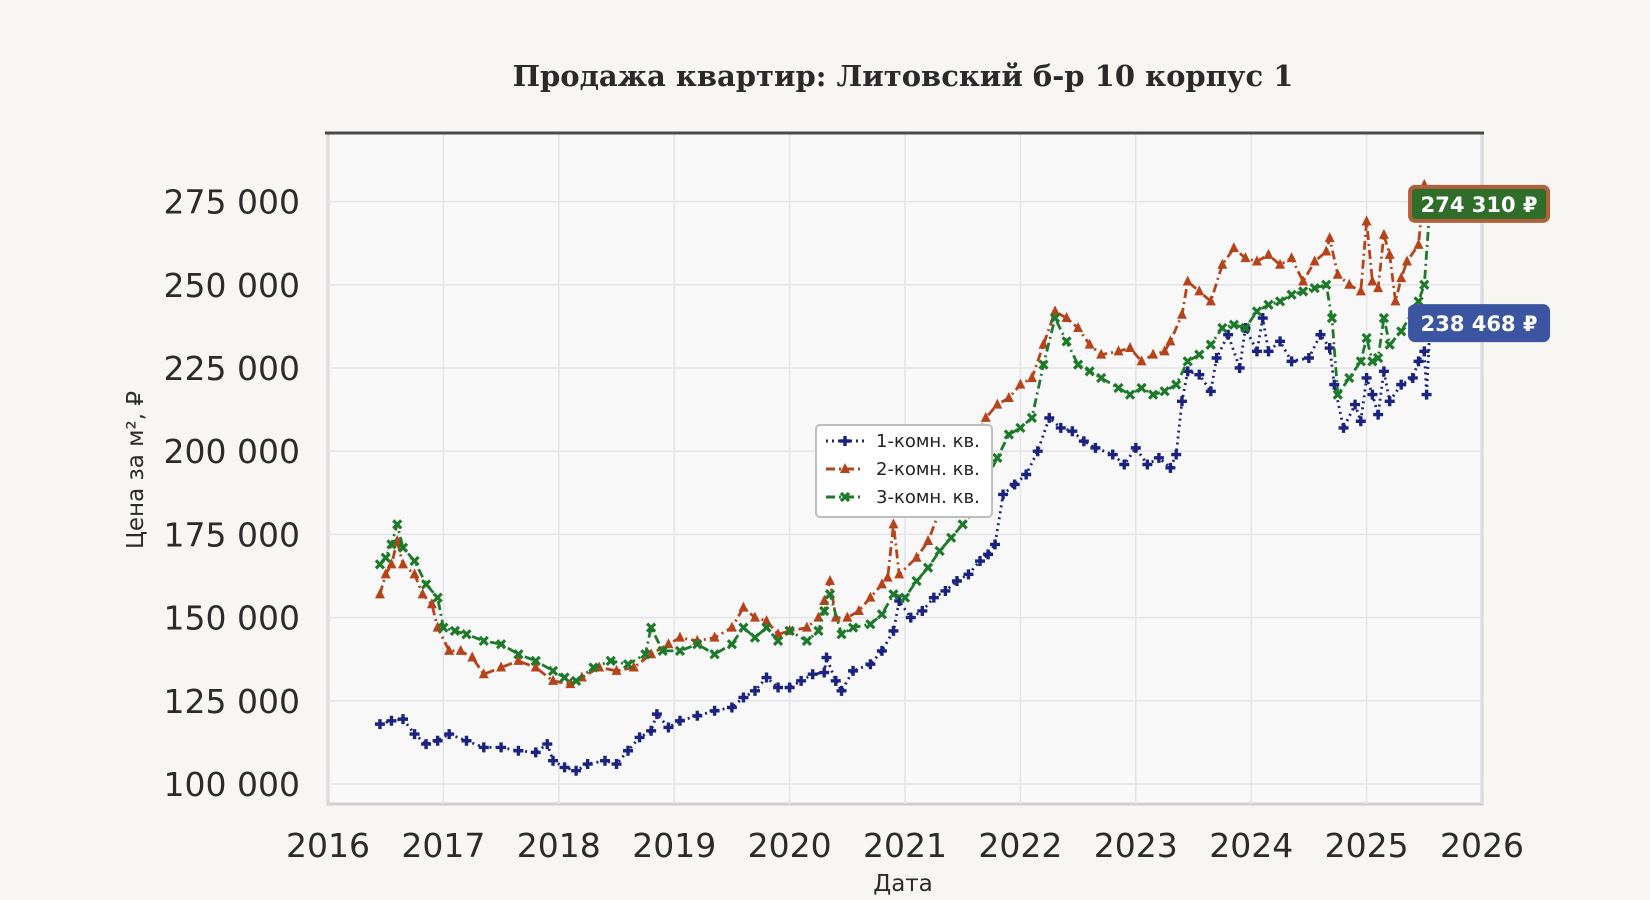  What do you see at coordinates (1479, 324) in the screenshot?
I see `price-badge-text: 238 468 ₽` at bounding box center [1479, 324].